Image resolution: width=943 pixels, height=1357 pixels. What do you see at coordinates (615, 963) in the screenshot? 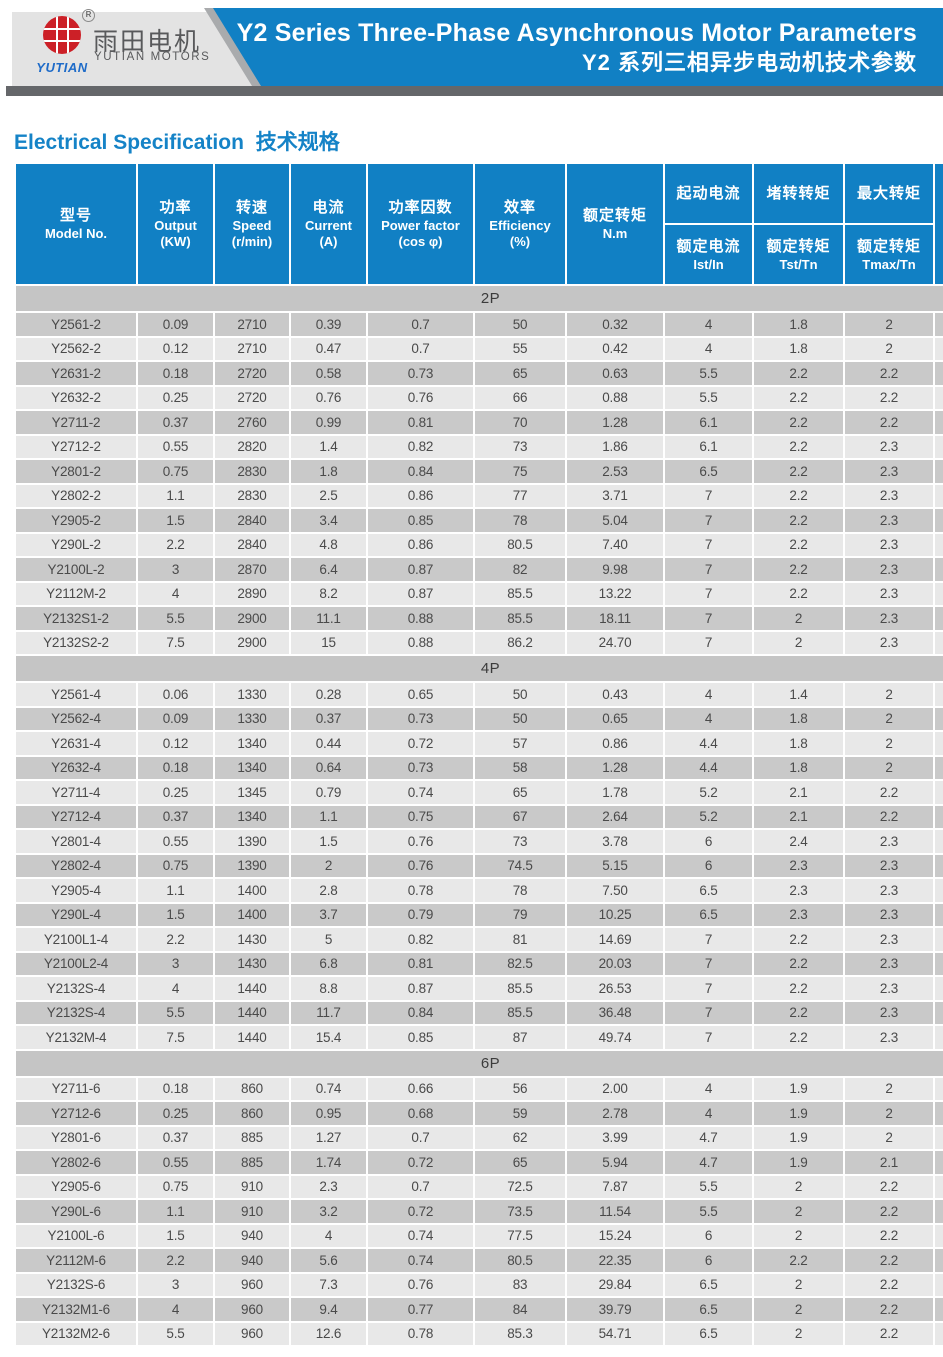
I see `value-cell: 20.03` at bounding box center [615, 963].